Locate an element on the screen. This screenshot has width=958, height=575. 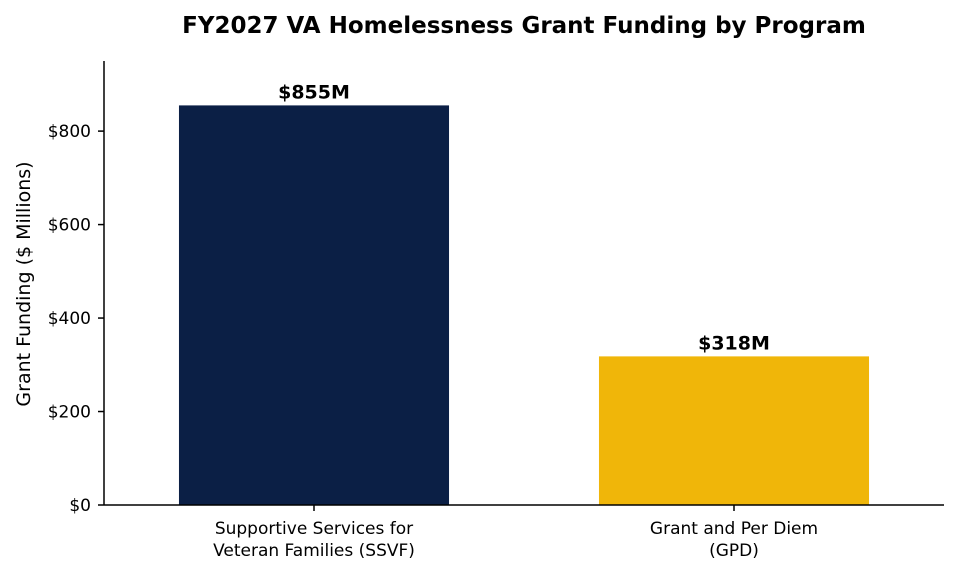
y-axis-label: Grant Funding ($ Millions) is located at coordinates (24, 283).